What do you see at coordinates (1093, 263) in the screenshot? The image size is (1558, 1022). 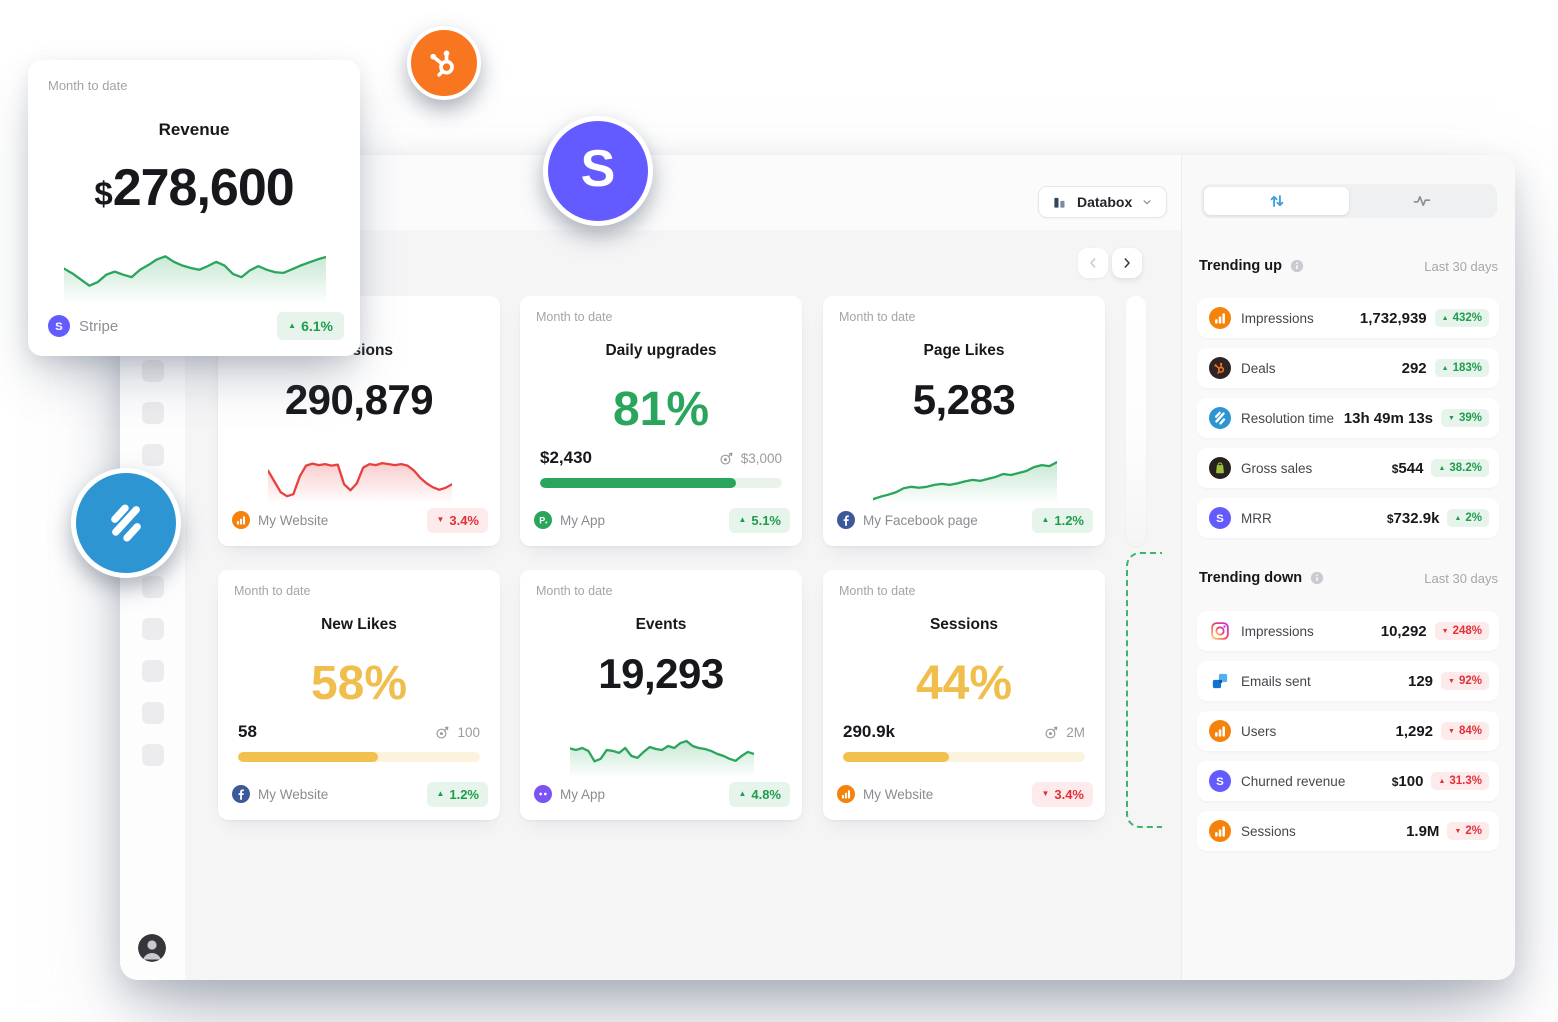 I see `prev-page-button` at bounding box center [1093, 263].